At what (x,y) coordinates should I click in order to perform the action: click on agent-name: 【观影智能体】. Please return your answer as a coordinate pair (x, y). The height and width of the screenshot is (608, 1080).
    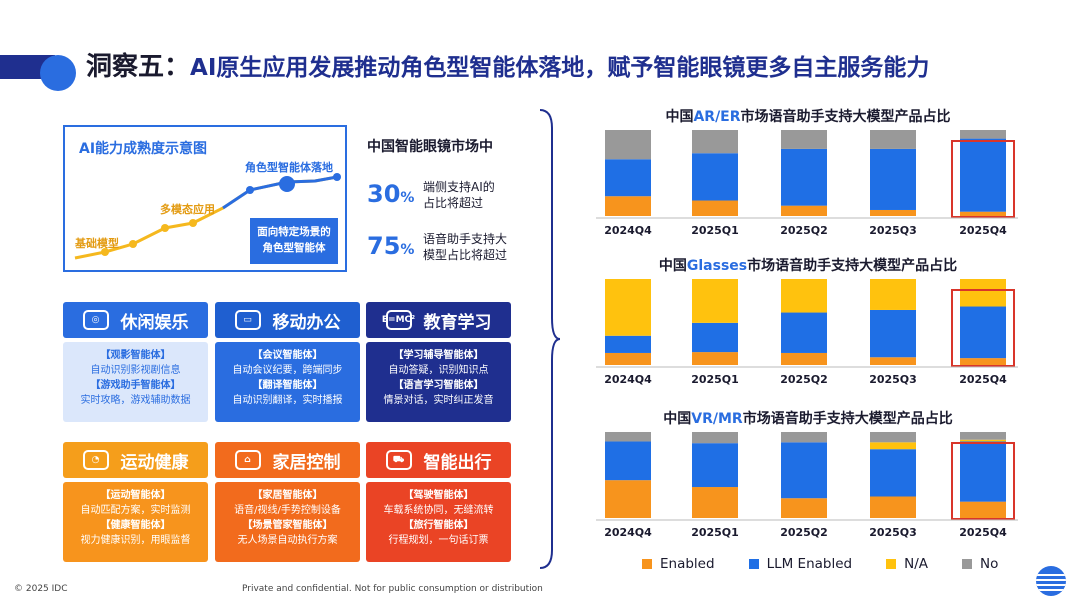
    Looking at the image, I should click on (135, 355).